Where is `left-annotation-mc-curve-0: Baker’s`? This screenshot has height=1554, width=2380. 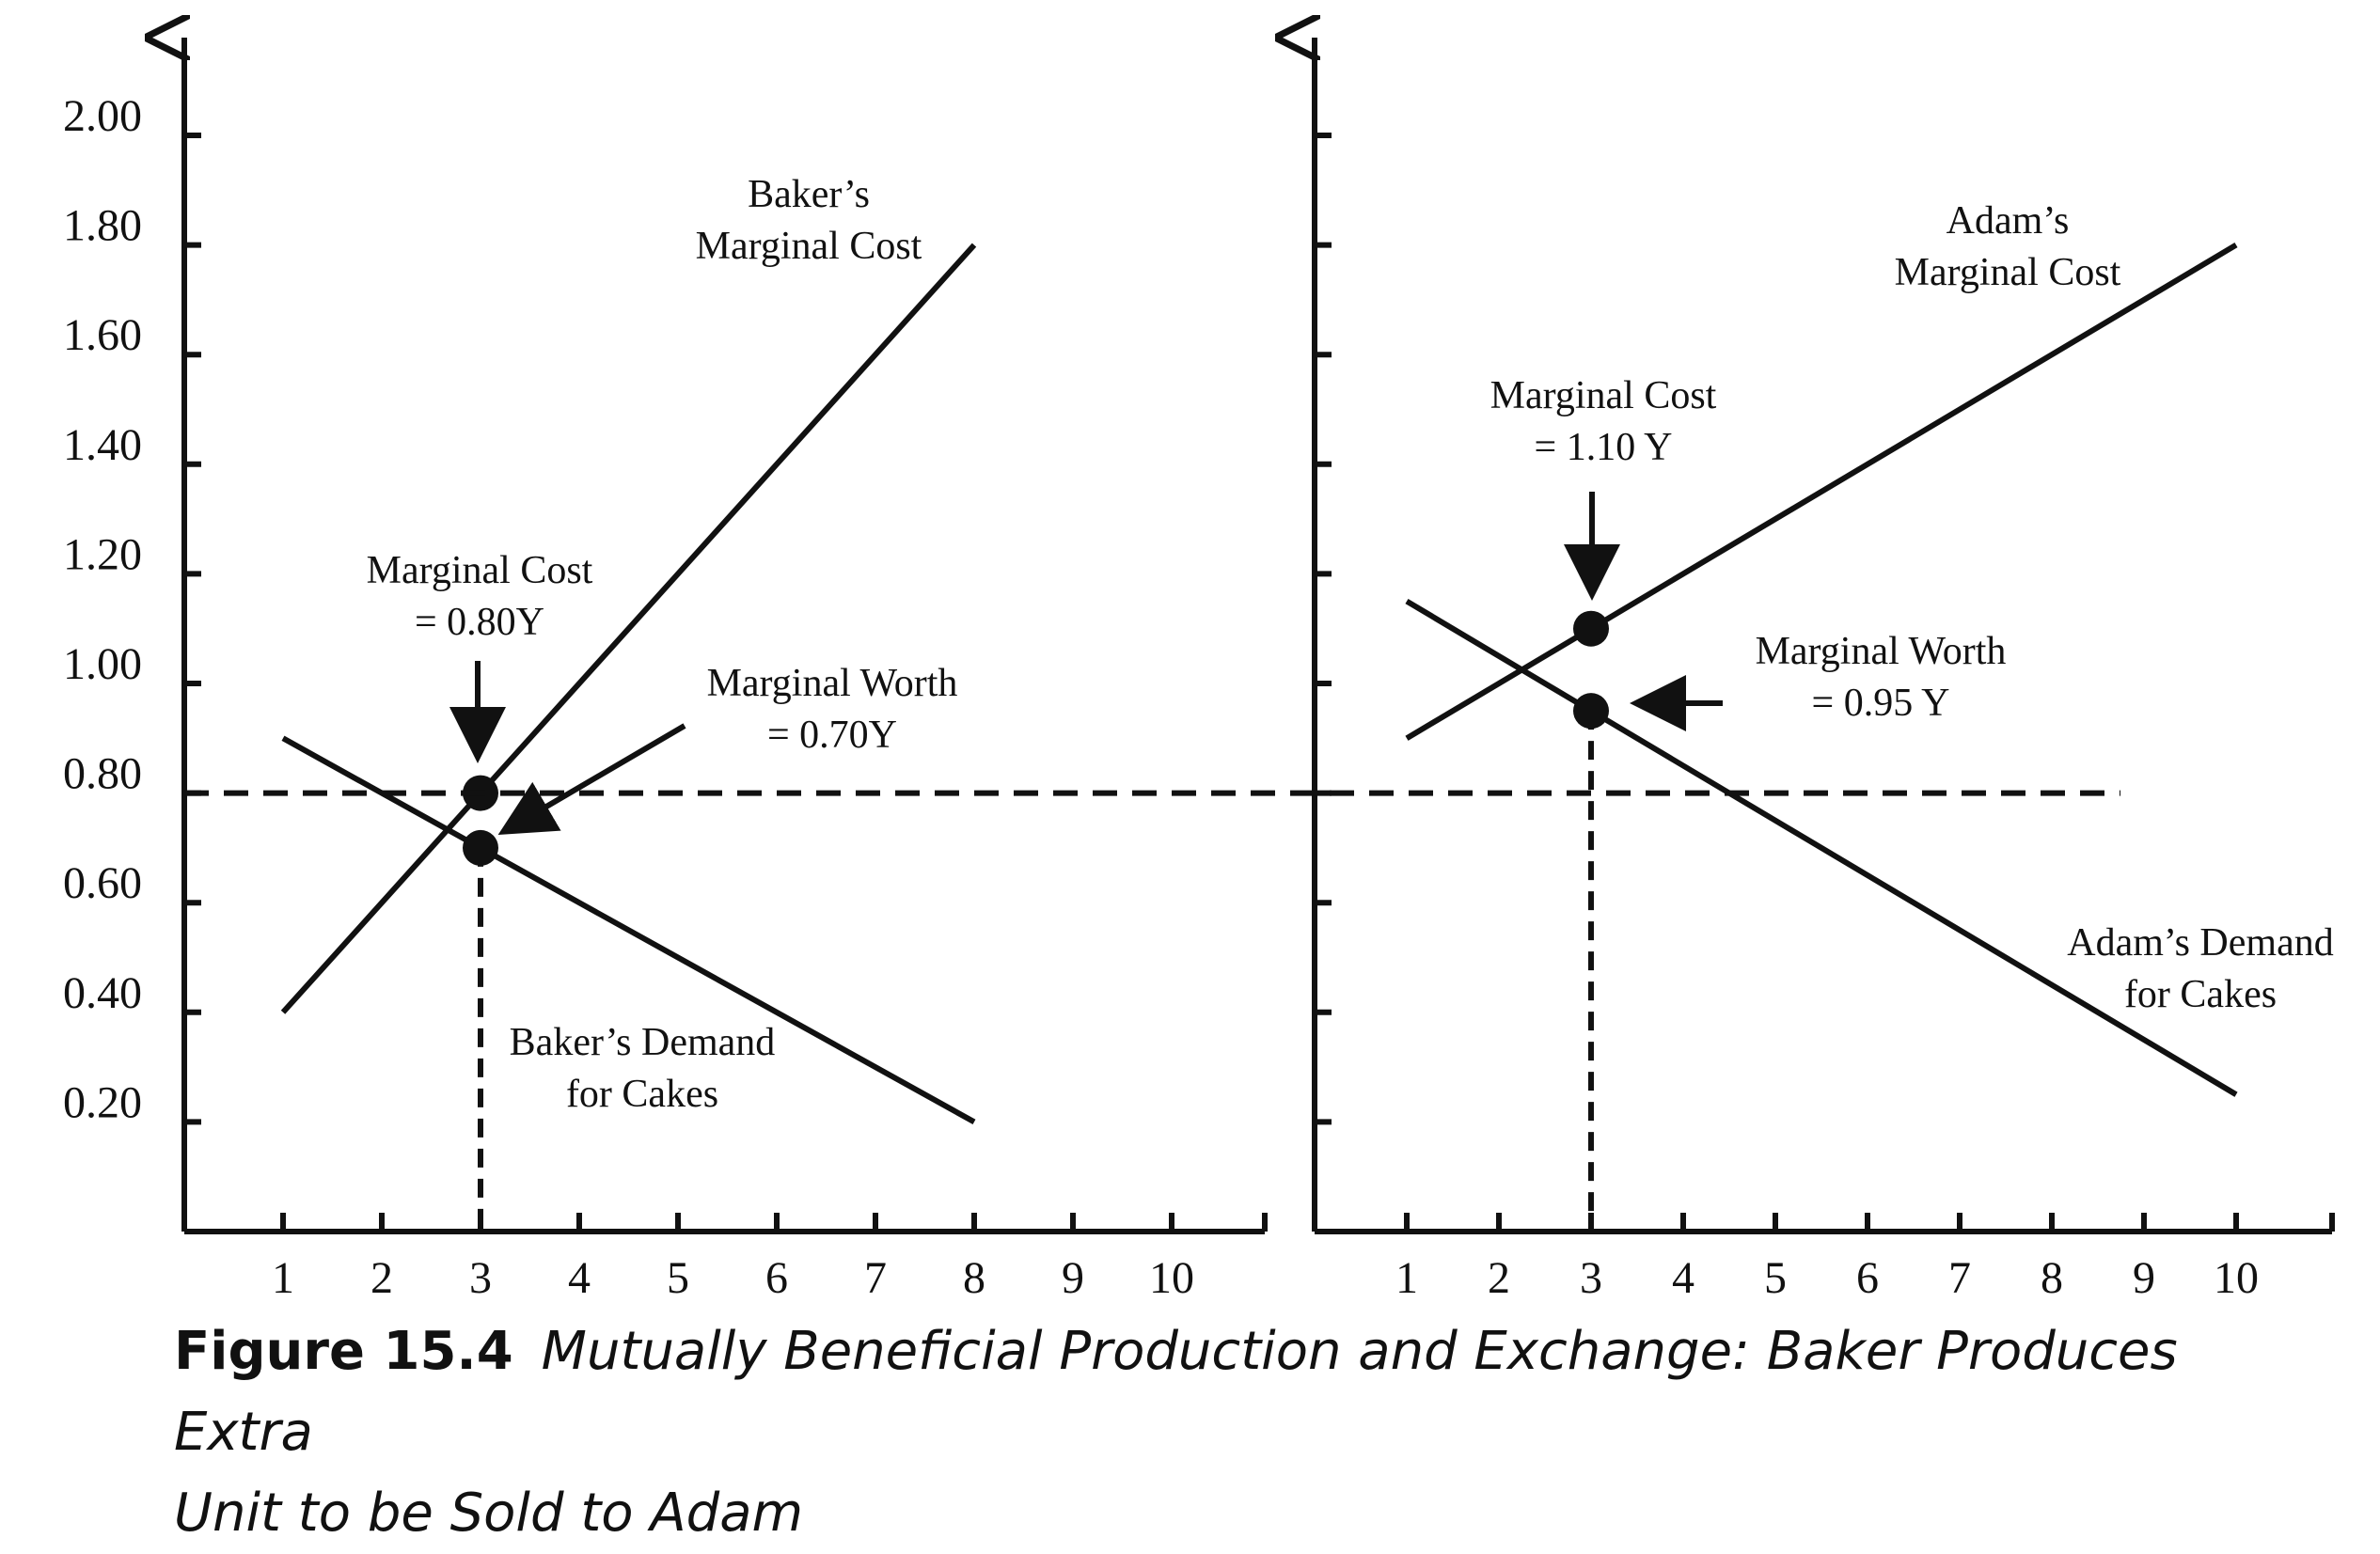 left-annotation-mc-curve-0: Baker’s is located at coordinates (809, 194).